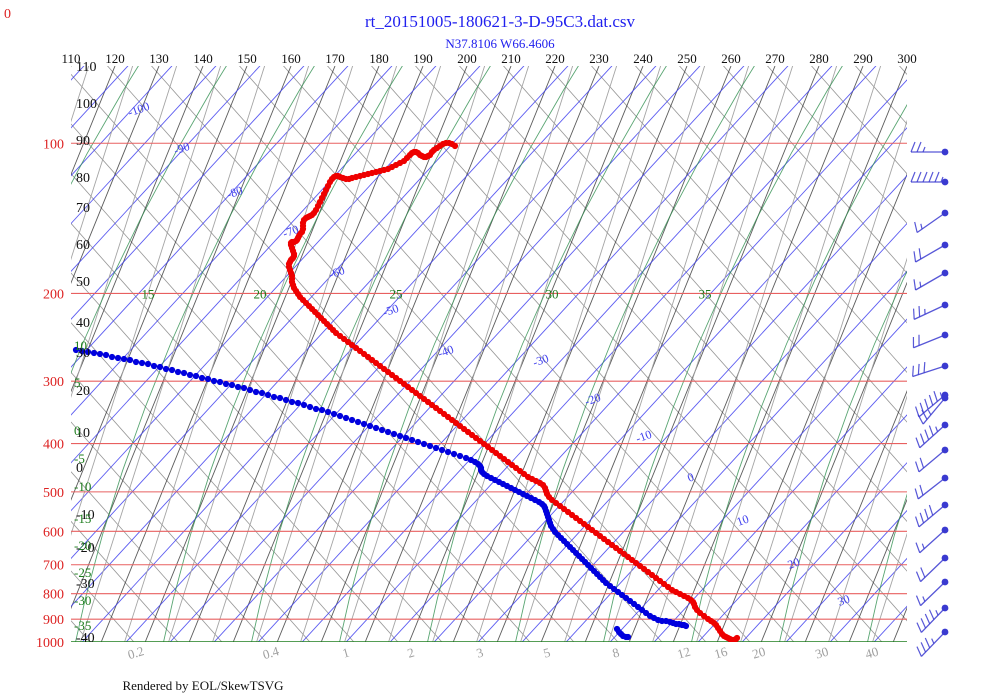  I want to click on svg-text: 280, so click(819, 58).